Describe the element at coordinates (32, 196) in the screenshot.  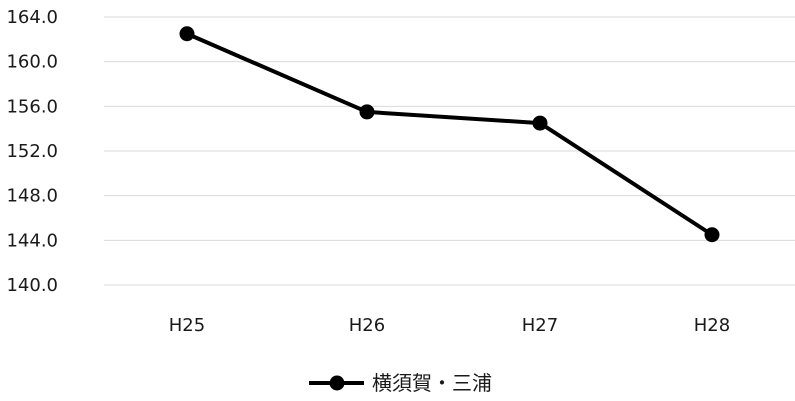
I see `y-tick-label: 148.0` at that location.